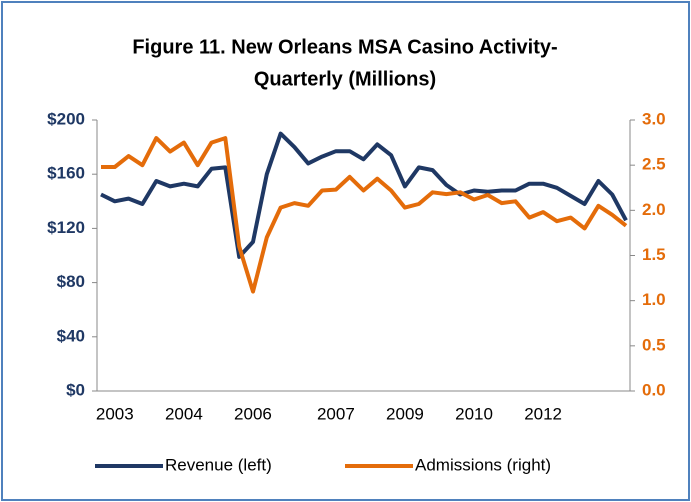 The height and width of the screenshot is (502, 691). Describe the element at coordinates (71, 335) in the screenshot. I see `y-tick-label: $40` at that location.